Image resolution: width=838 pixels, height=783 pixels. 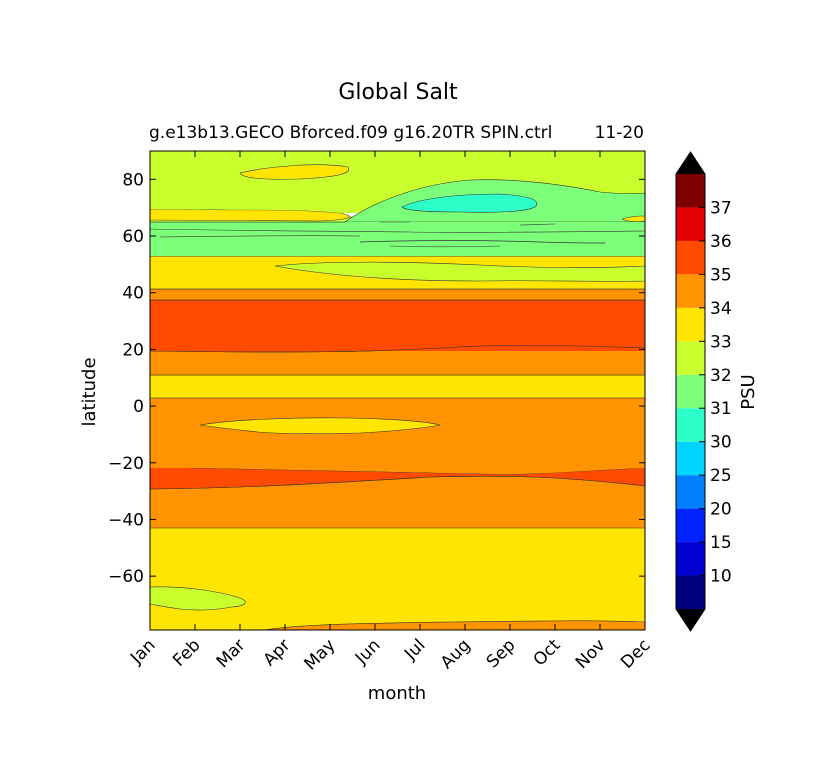 What do you see at coordinates (368, 652) in the screenshot?
I see `x-tick-label: Jun` at bounding box center [368, 652].